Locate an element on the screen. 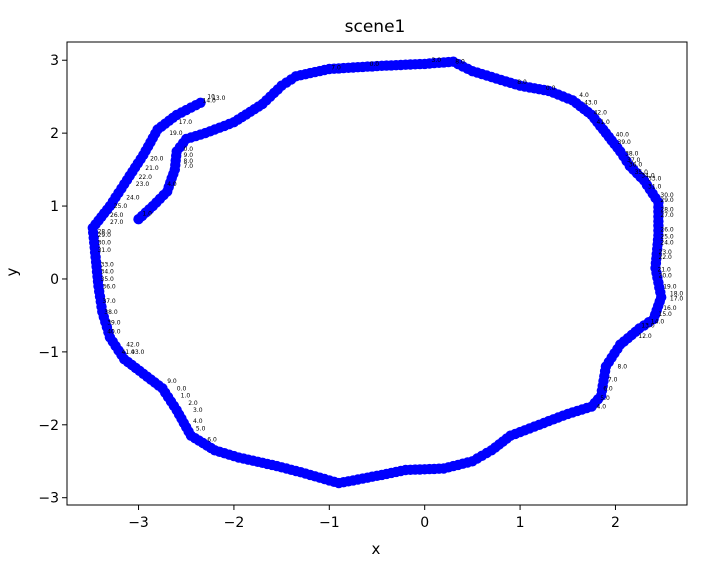 This screenshot has width=707, height=564. point-label-13: 43.0 is located at coordinates (591, 103).